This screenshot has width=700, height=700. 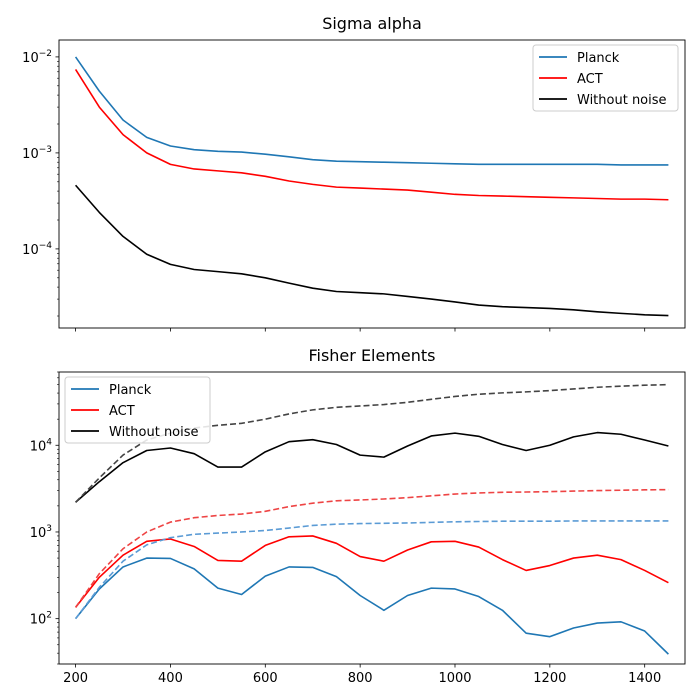 I want to click on sigma-legend: Planck ACT Without noise, so click(x=605, y=78).